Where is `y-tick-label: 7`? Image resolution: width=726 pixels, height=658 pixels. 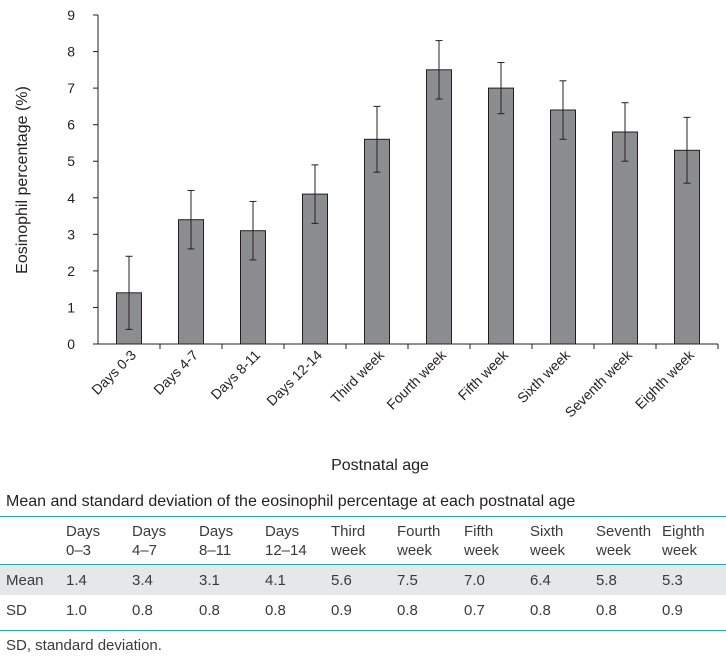
y-tick-label: 7 is located at coordinates (71, 88).